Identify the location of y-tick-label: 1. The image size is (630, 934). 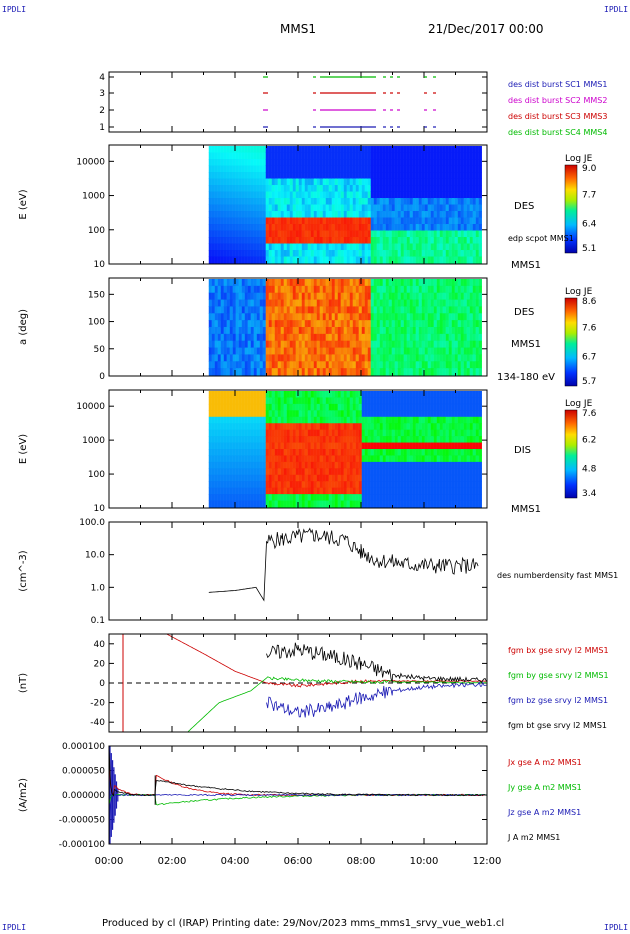
(102, 128).